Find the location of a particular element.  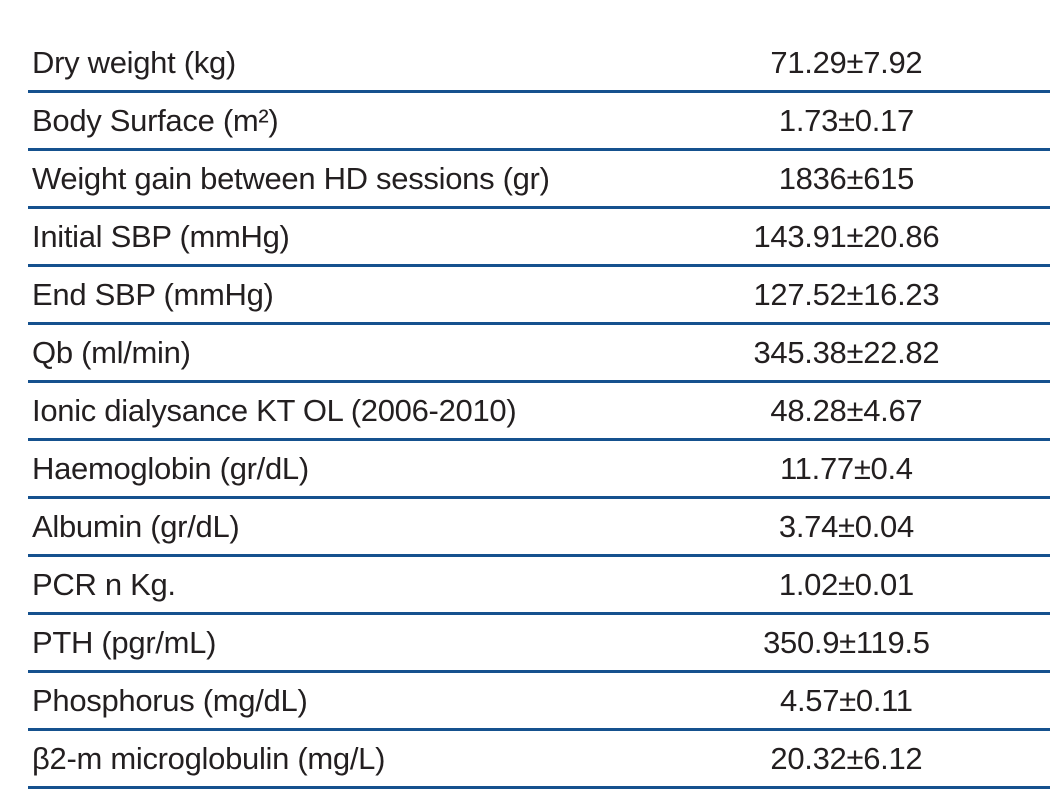

table-row: Dry weight (kg) 71.29±7.92 is located at coordinates (539, 64).